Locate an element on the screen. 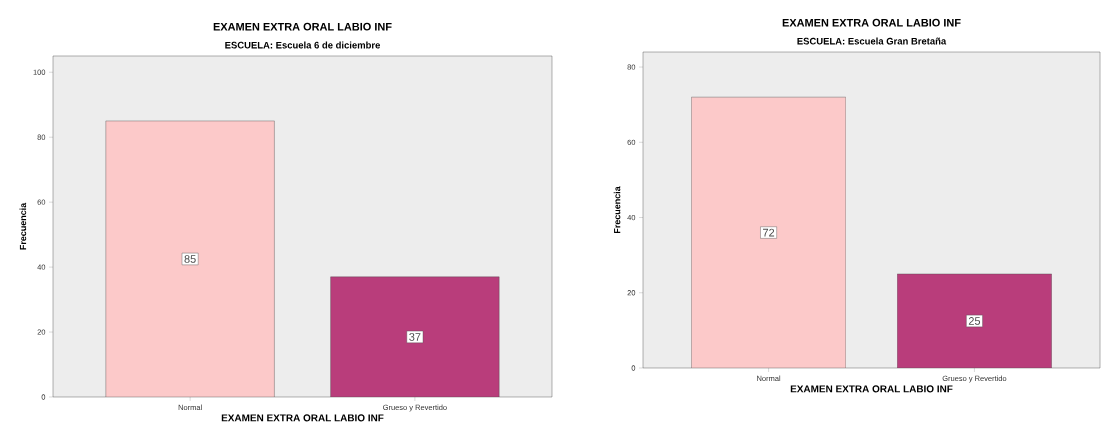 Image resolution: width=1110 pixels, height=436 pixels. data-label: 85 is located at coordinates (190, 259).